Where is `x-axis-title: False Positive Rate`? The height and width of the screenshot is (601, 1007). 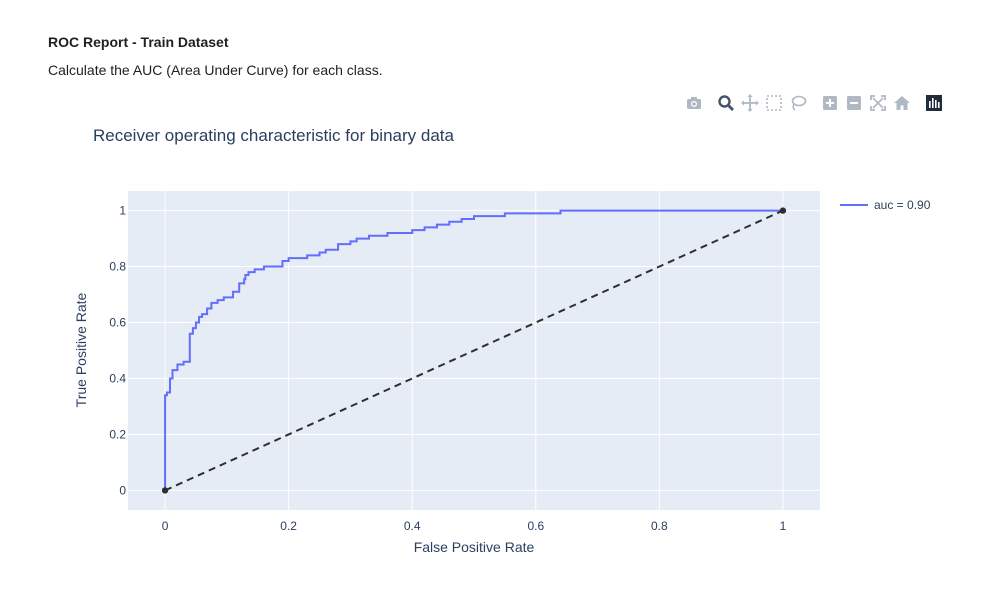 x-axis-title: False Positive Rate is located at coordinates (474, 547).